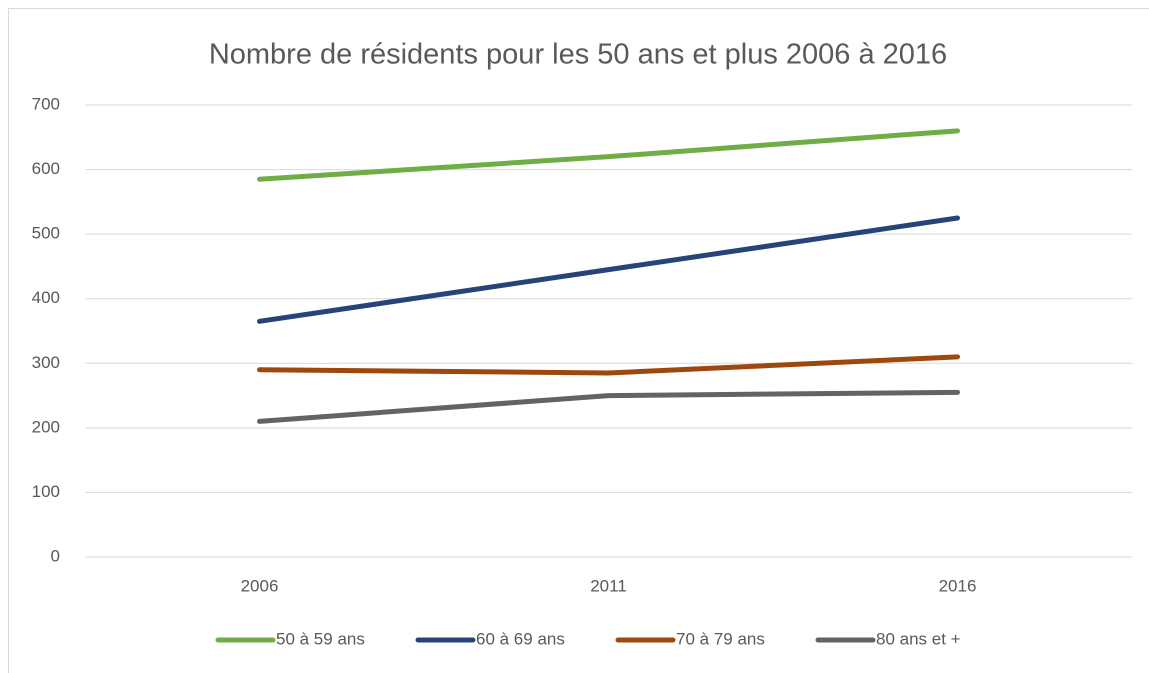  I want to click on y-tick-label: 0, so click(55, 555).